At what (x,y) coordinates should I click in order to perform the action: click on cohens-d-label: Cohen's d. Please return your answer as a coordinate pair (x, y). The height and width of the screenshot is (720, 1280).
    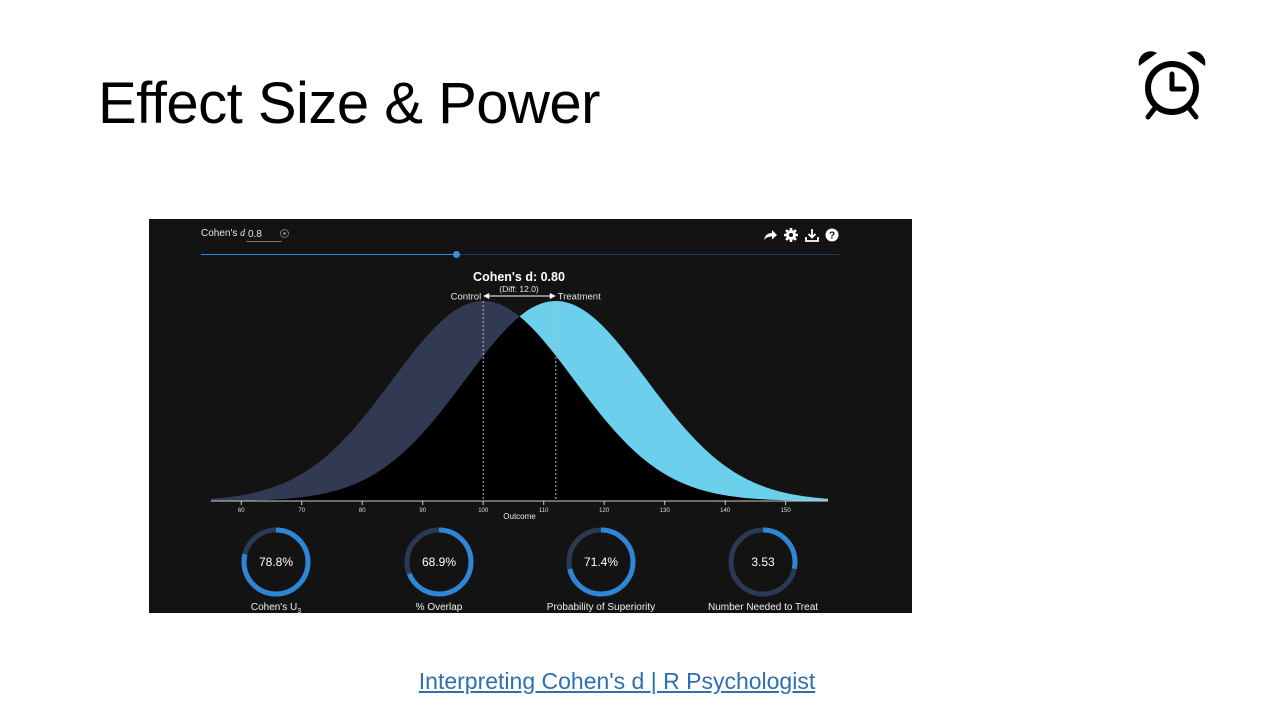
    Looking at the image, I should click on (223, 233).